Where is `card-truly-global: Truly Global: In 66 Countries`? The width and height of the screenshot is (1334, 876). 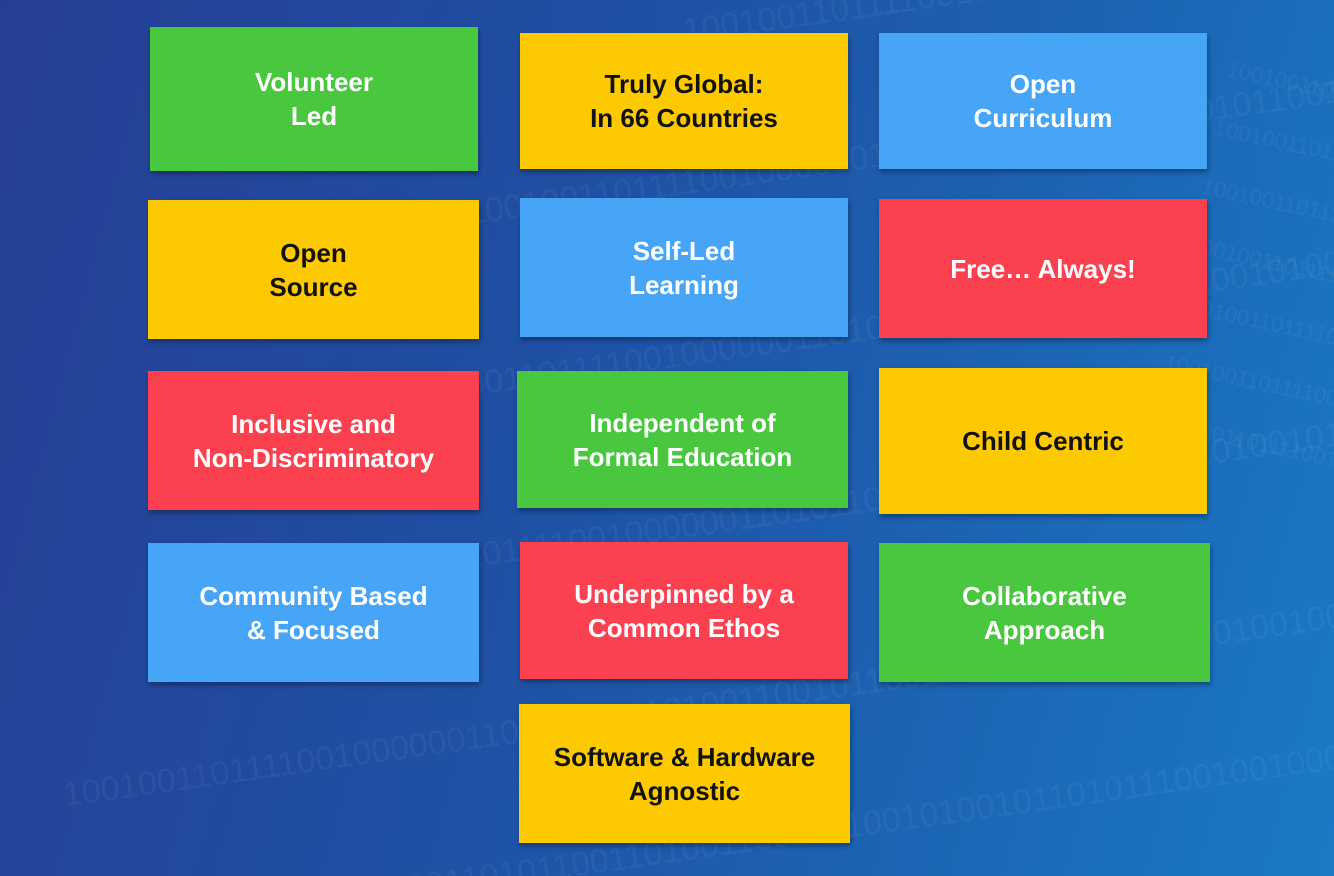 card-truly-global: Truly Global: In 66 Countries is located at coordinates (684, 101).